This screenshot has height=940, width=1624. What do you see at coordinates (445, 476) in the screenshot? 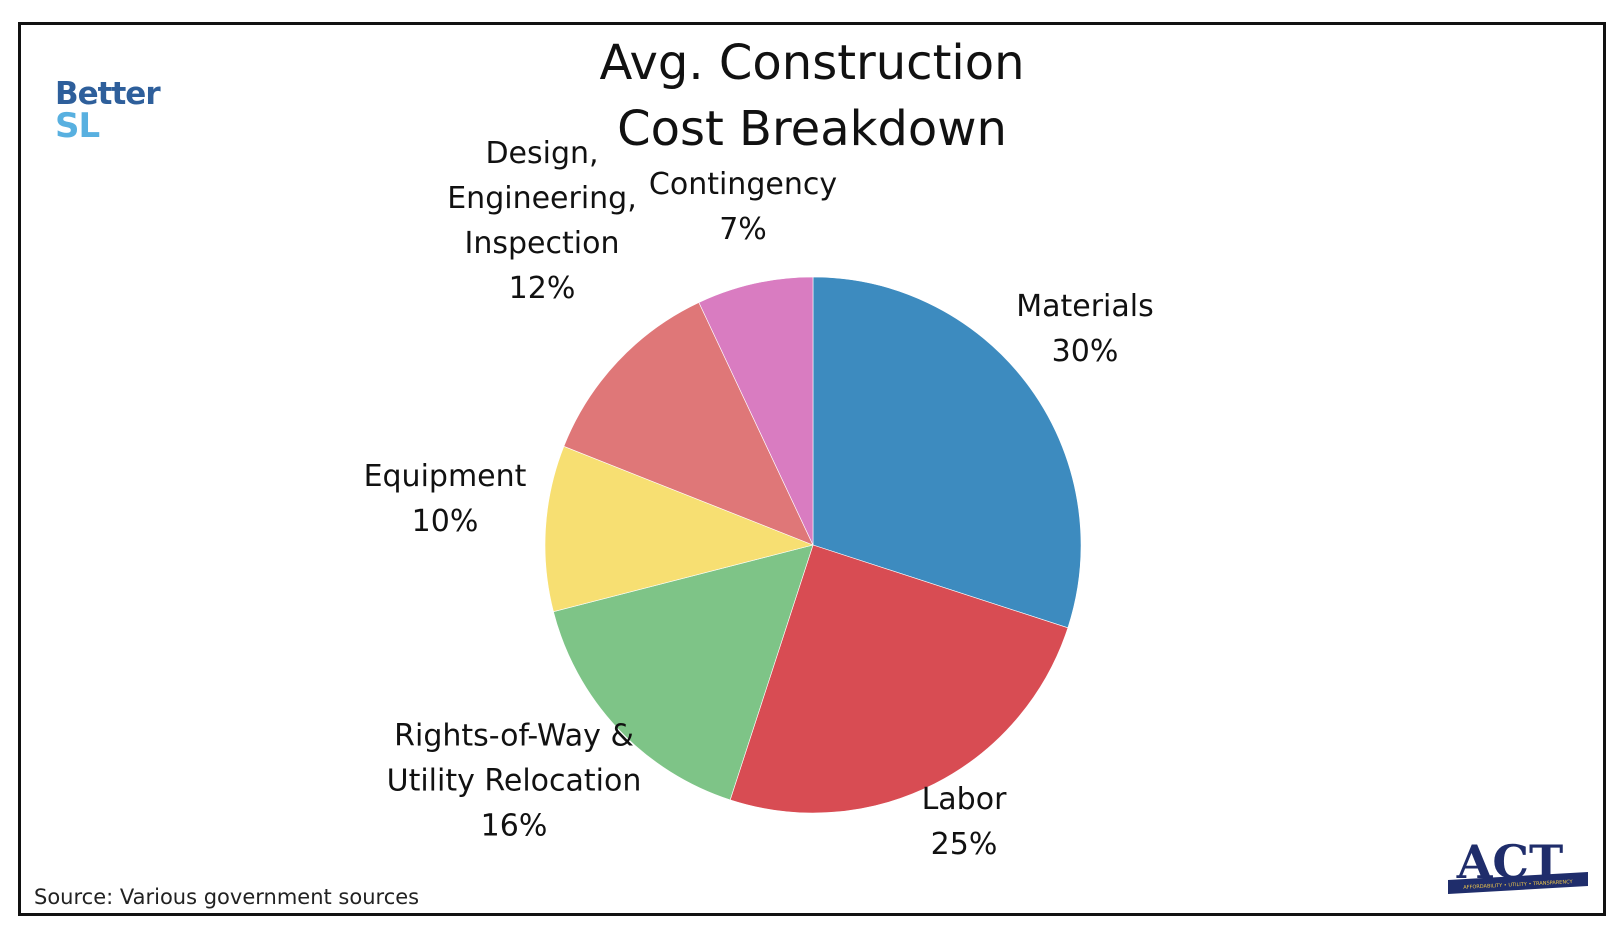
I see `slice-name-label: Equipment` at bounding box center [445, 476].